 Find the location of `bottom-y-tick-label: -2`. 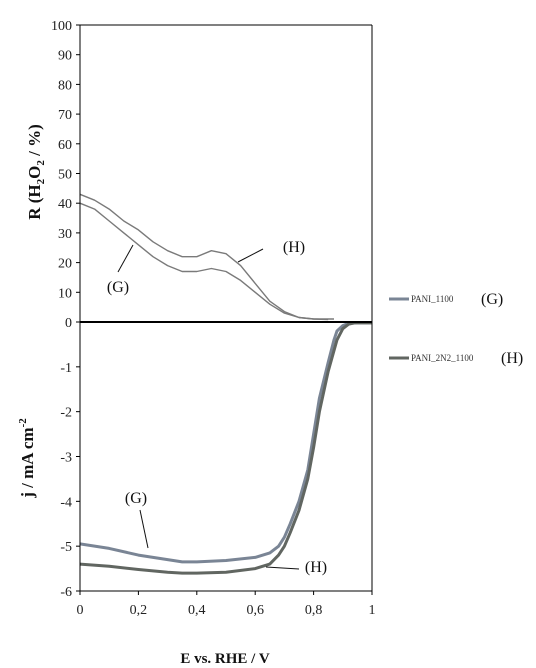

bottom-y-tick-label: -2 is located at coordinates (66, 413).